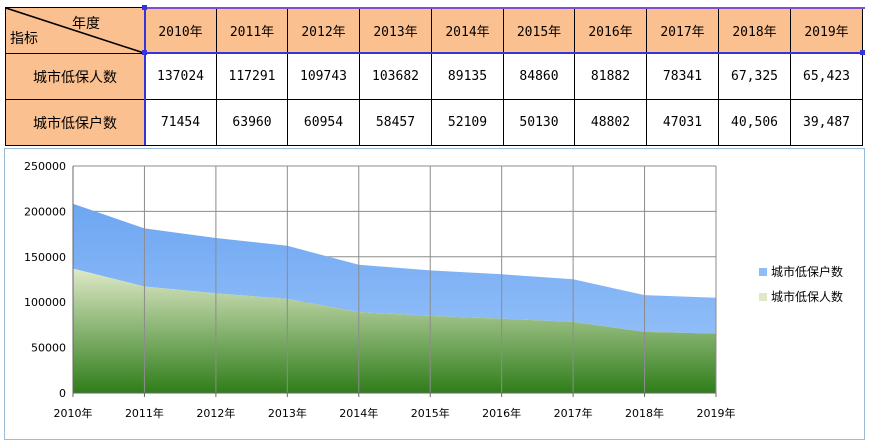  Describe the element at coordinates (826, 76) in the screenshot. I see `table-cell: 65,423` at that location.